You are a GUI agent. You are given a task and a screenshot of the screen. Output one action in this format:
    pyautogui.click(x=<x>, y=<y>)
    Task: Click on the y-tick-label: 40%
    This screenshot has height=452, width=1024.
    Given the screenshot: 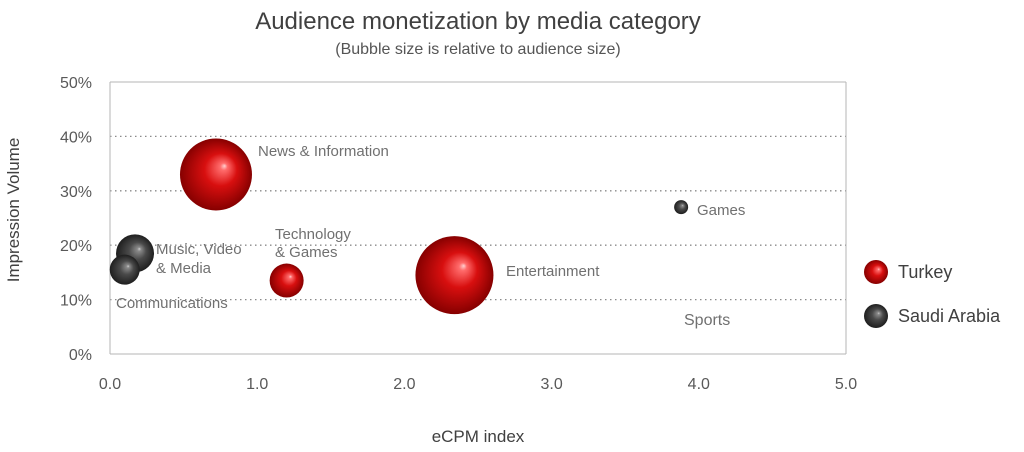 What is the action you would take?
    pyautogui.click(x=76, y=137)
    